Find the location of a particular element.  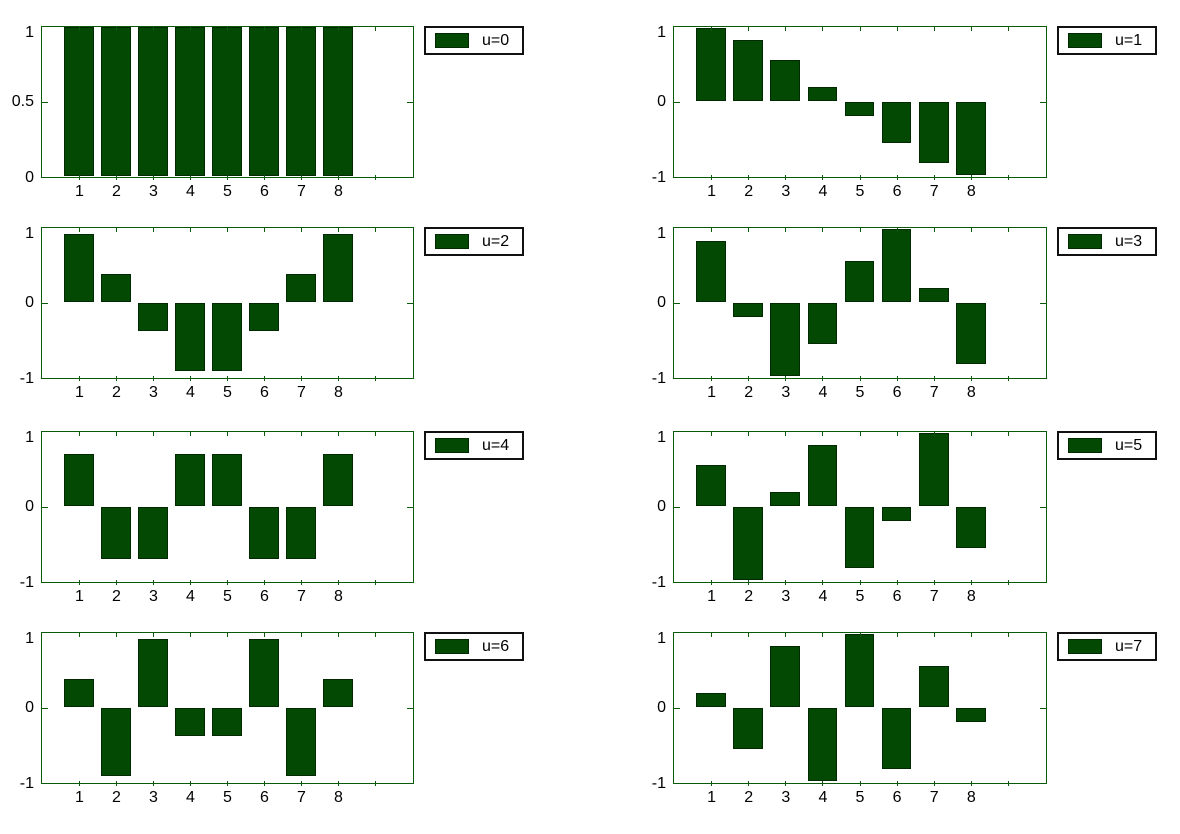

y-tick-label: -1 is located at coordinates (658, 783).